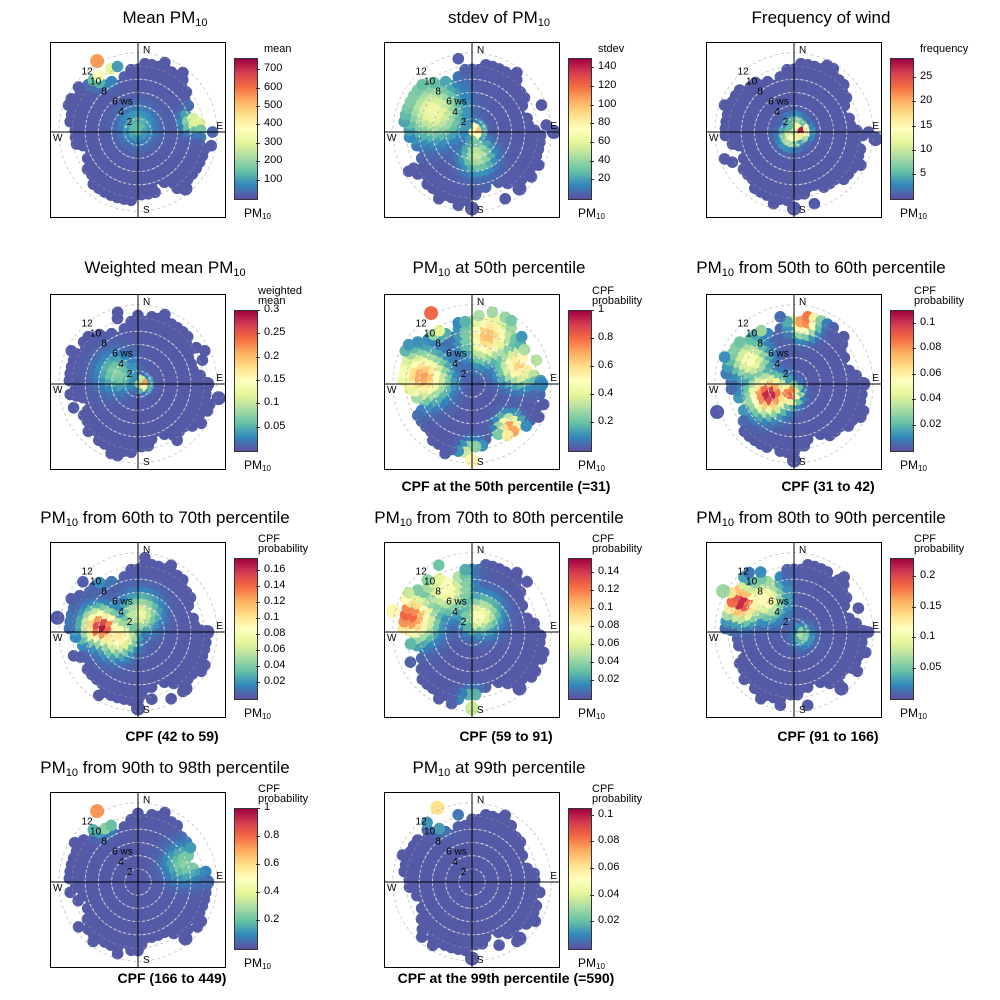  Describe the element at coordinates (600, 468) in the screenshot. I see `unit-subscript: 10` at that location.